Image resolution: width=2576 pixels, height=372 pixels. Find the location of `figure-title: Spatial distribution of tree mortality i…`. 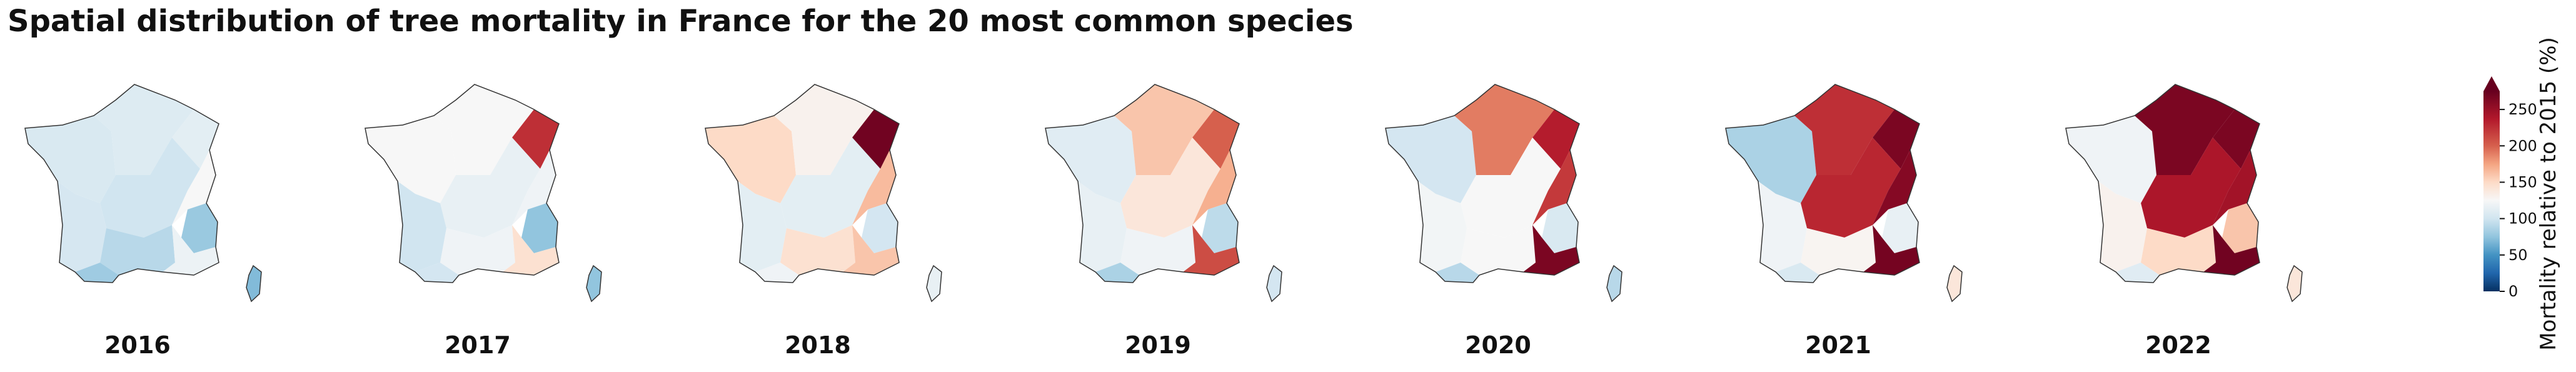

figure-title: Spatial distribution of tree mortality i… is located at coordinates (681, 21).